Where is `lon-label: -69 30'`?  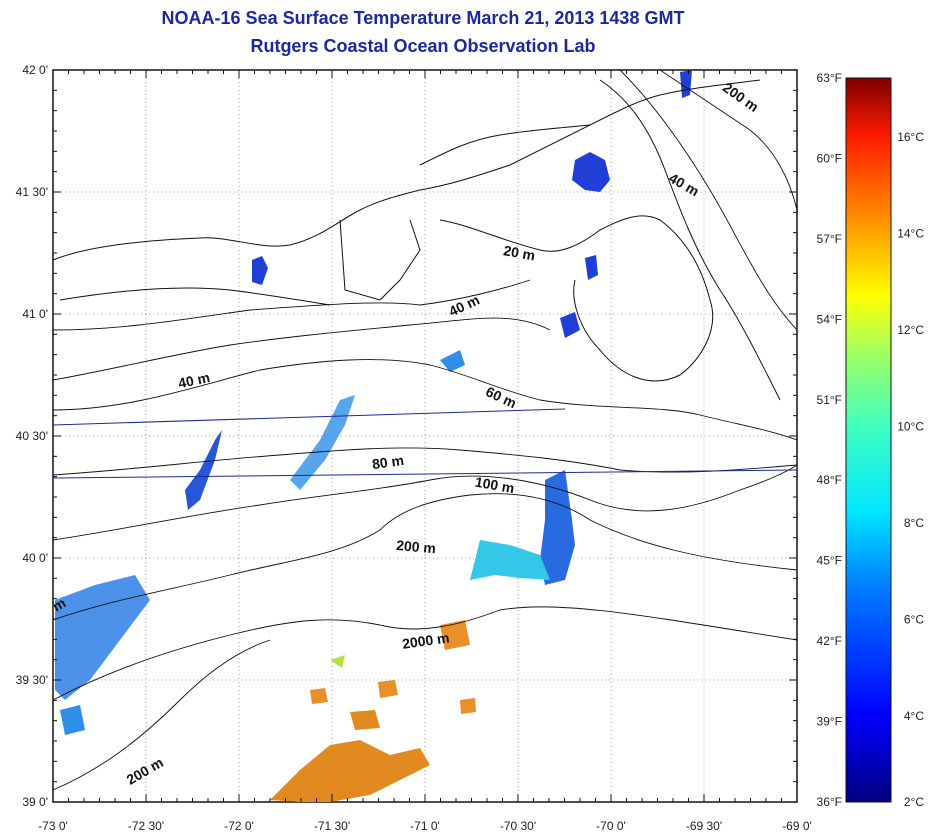 lon-label: -69 30' is located at coordinates (704, 826).